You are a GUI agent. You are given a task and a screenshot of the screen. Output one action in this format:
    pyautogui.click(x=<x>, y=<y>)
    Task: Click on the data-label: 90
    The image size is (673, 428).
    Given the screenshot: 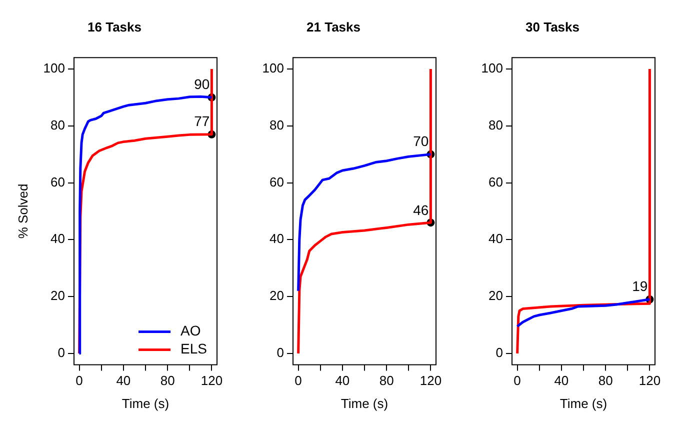 What is the action you would take?
    pyautogui.click(x=202, y=84)
    